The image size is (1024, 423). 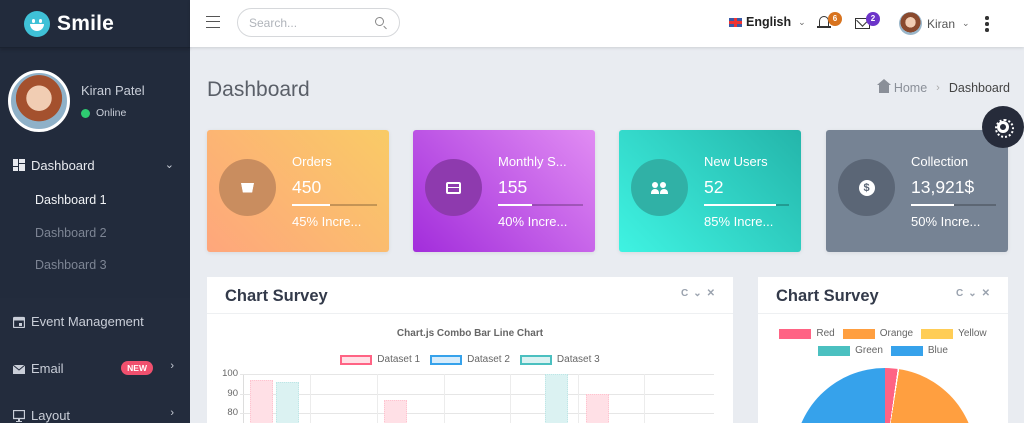 I want to click on gear-icon, so click(x=1004, y=128).